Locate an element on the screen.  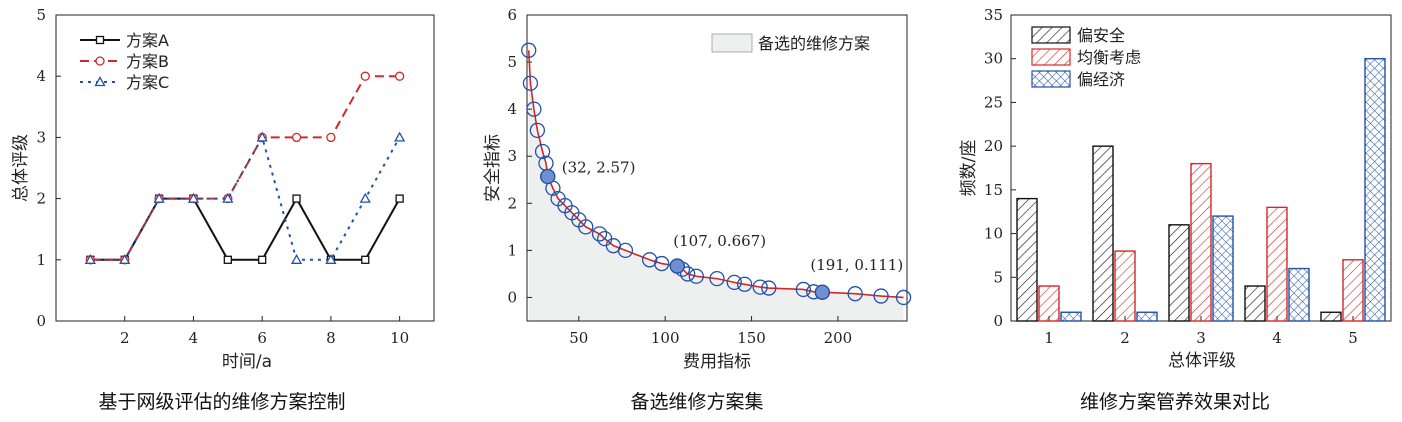
chart3-ytick-label: 20 is located at coordinates (993, 146).